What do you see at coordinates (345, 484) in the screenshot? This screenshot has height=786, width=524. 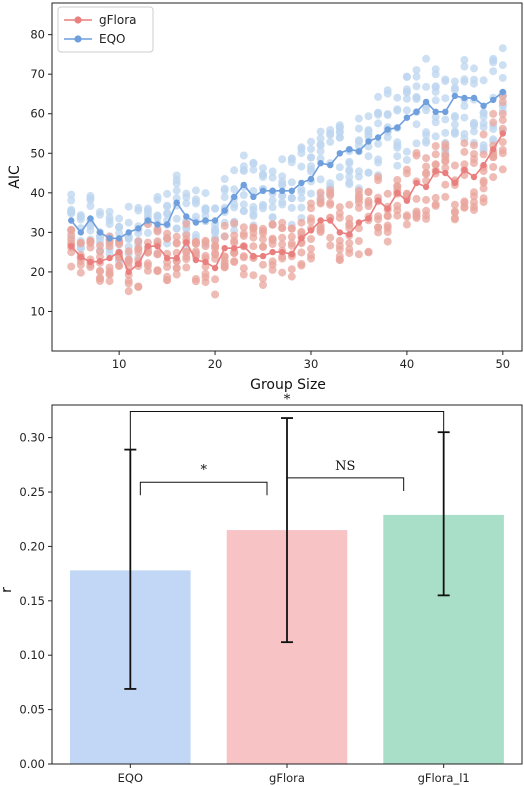 I see `significance-bracket` at bounding box center [345, 484].